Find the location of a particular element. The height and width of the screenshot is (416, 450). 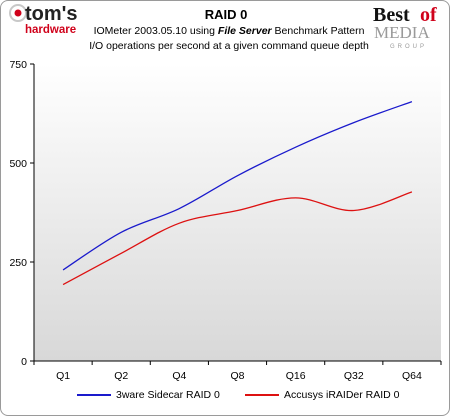

logo-left-top: tom's is located at coordinates (51, 14).